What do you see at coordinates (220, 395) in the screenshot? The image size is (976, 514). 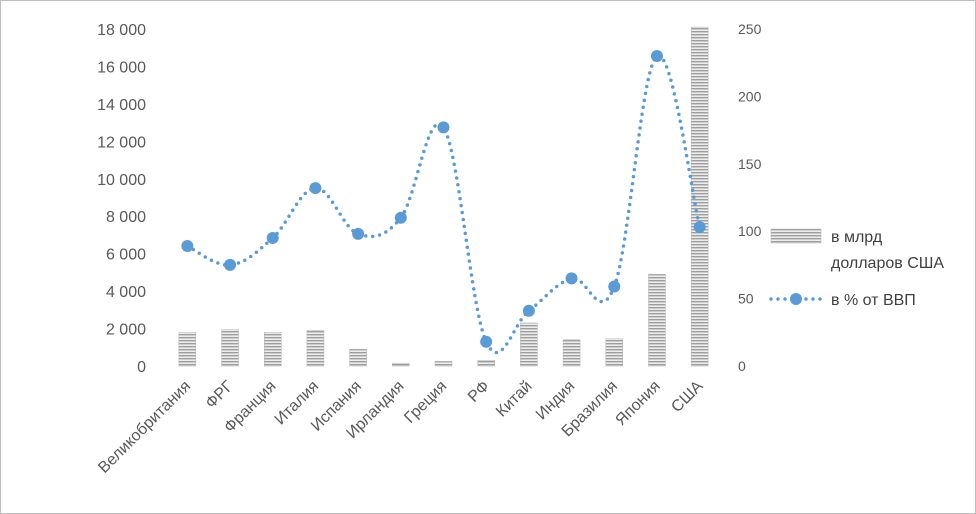 I see `category-label: ФРГ` at bounding box center [220, 395].